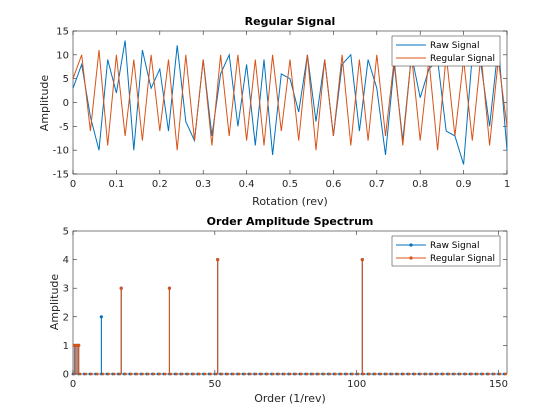 Image resolution: width=560 pixels, height=420 pixels. What do you see at coordinates (66, 346) in the screenshot?
I see `bottom-y-tick-label: 1` at bounding box center [66, 346].